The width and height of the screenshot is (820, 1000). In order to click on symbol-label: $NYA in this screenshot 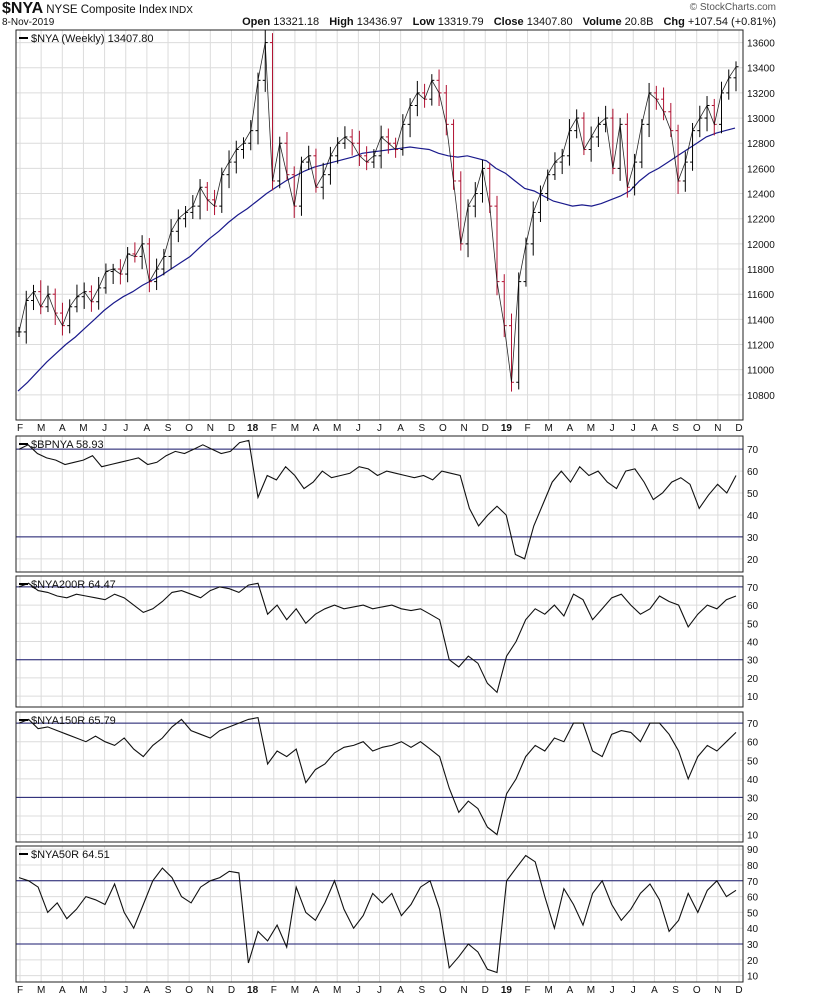, I will do `click(23, 8)`.